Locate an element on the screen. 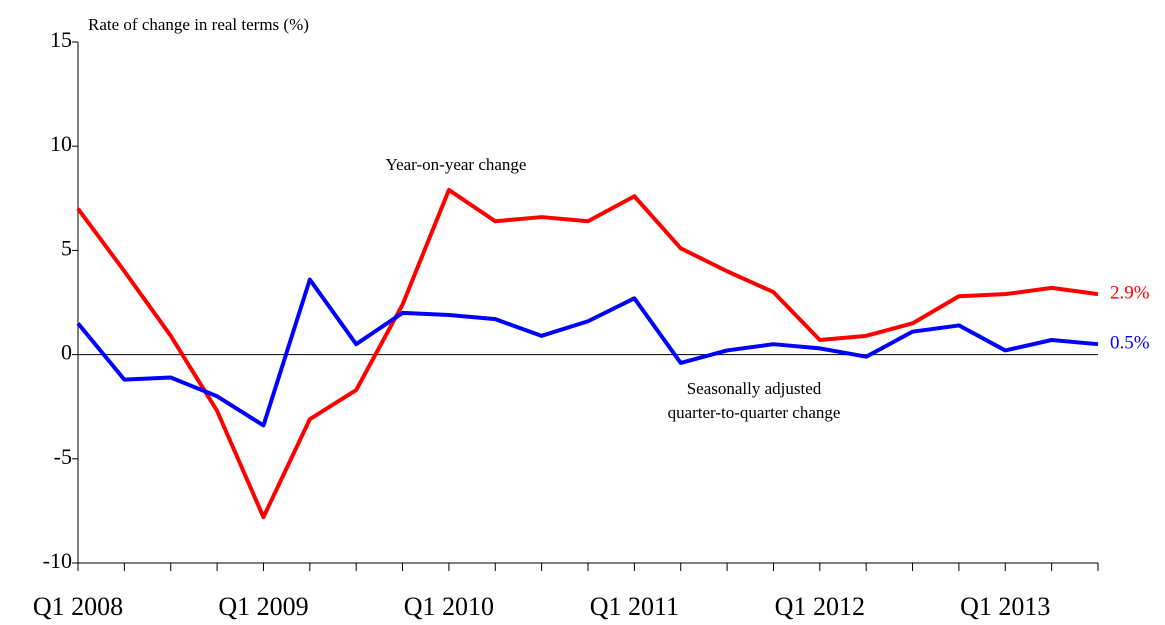 The image size is (1165, 625). x-tick-label: Q1 2010 is located at coordinates (449, 606).